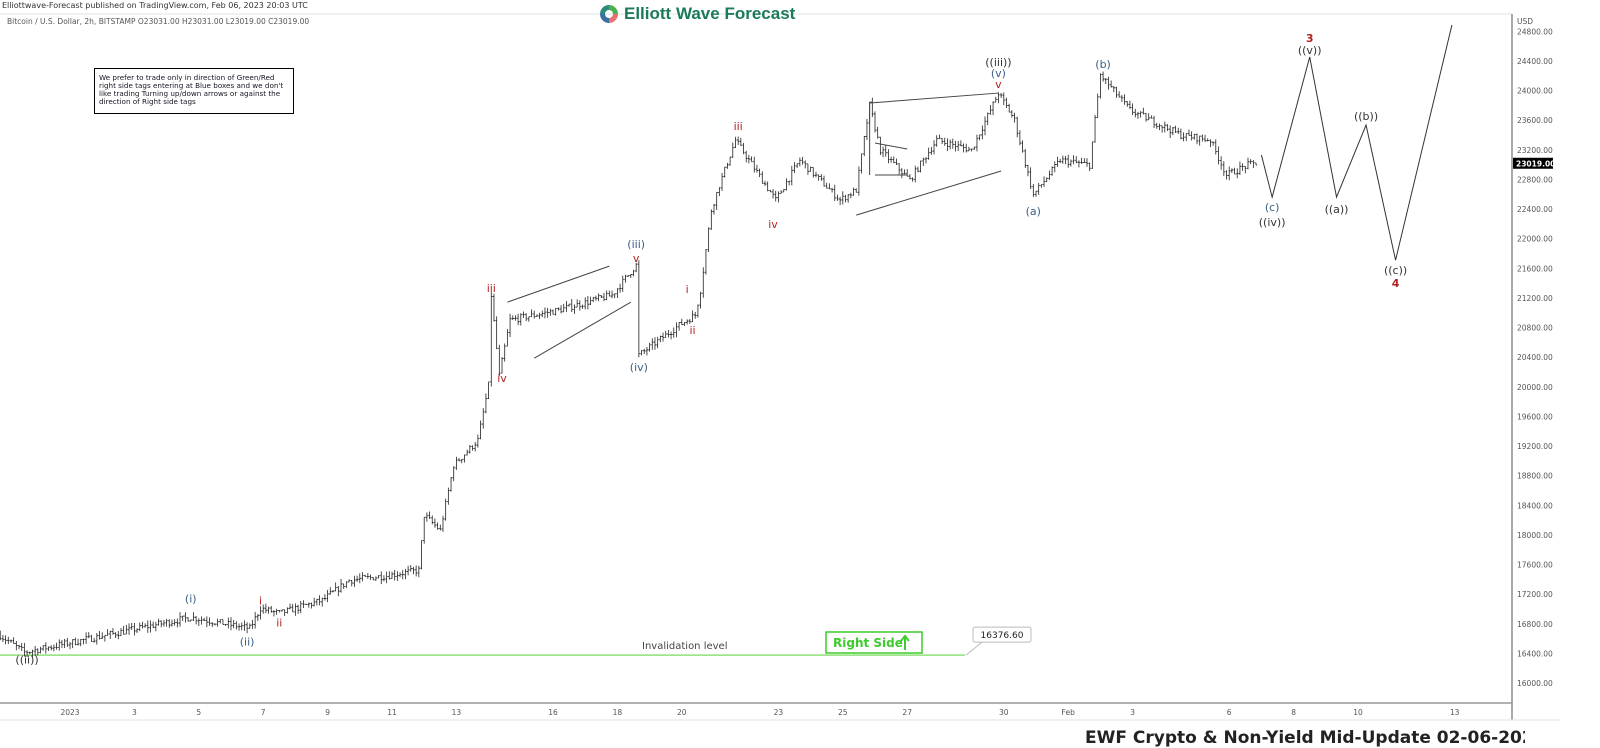  Describe the element at coordinates (1535, 268) in the screenshot. I see `price-tick-label: 21600.00` at that location.